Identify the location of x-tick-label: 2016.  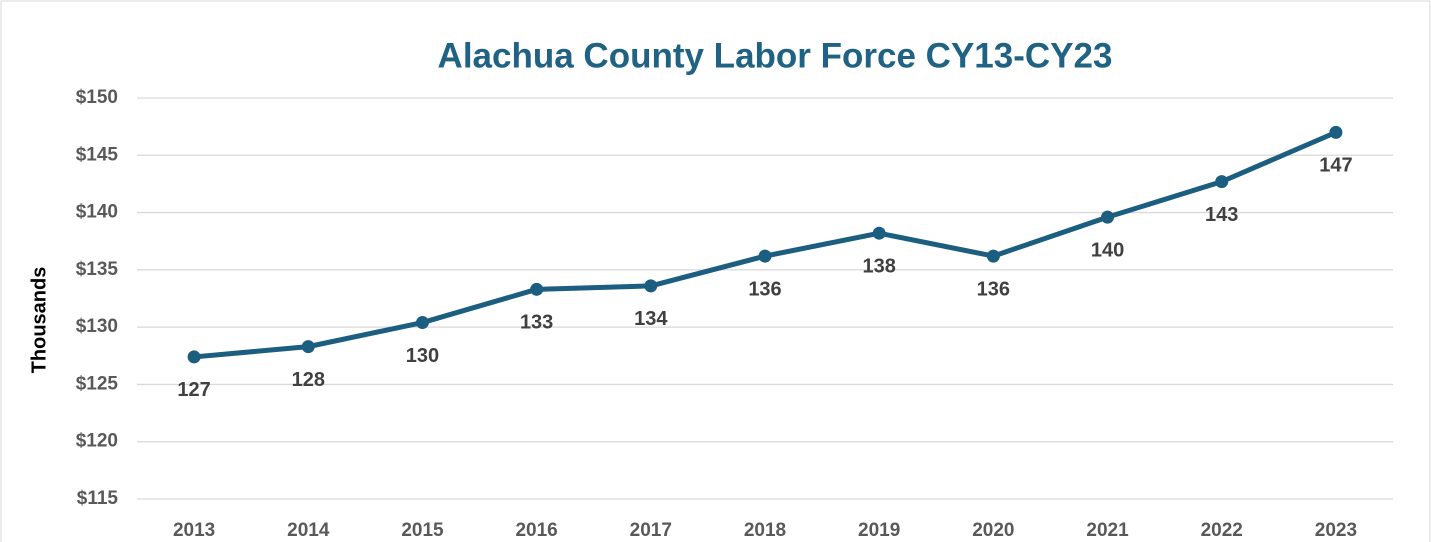
(536, 530).